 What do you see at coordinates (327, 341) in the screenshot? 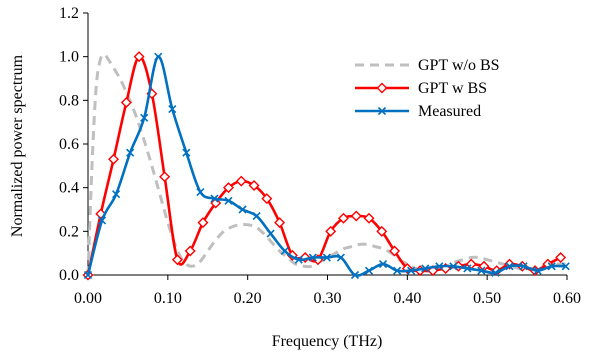
I see `x-axis-title: Frequency (THz)` at bounding box center [327, 341].